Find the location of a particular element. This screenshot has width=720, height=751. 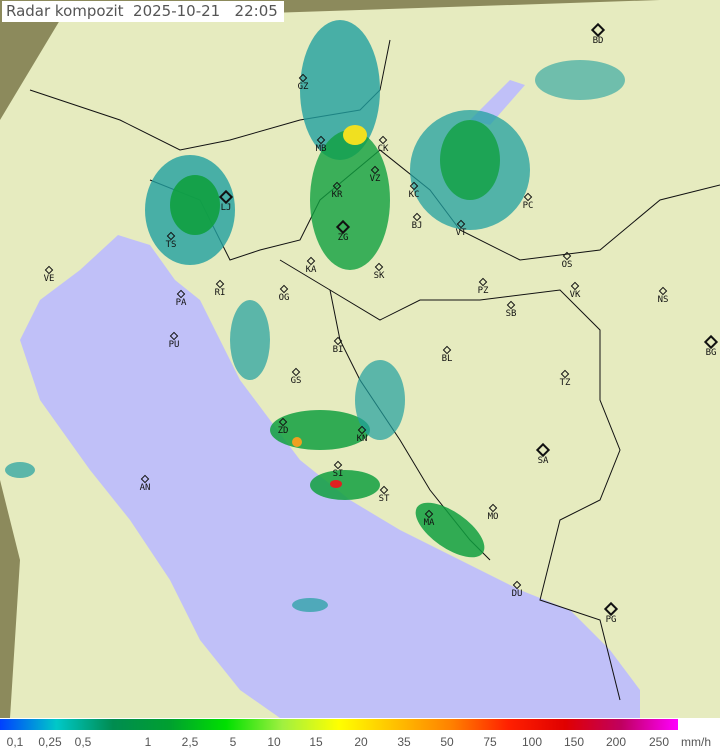

city-label-zg: ZG is located at coordinates (343, 238).